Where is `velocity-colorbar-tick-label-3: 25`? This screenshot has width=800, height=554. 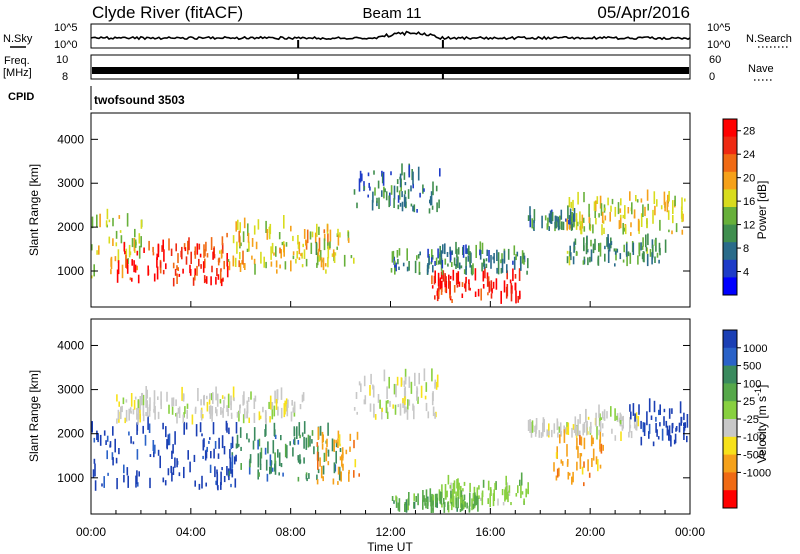
velocity-colorbar-tick-label-3: 25 is located at coordinates (749, 402).